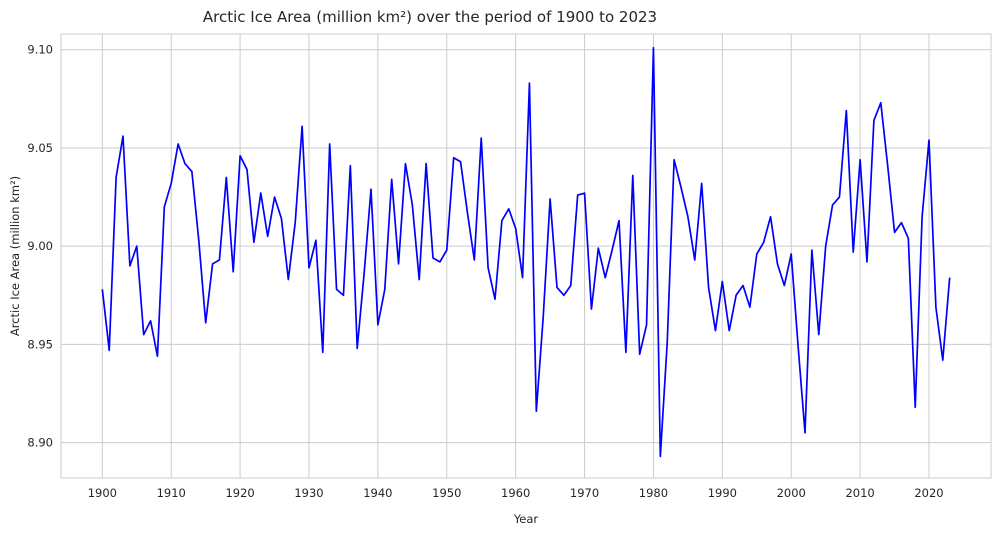 Image resolution: width=1000 pixels, height=536 pixels. I want to click on x-tick-label: 1970, so click(584, 493).